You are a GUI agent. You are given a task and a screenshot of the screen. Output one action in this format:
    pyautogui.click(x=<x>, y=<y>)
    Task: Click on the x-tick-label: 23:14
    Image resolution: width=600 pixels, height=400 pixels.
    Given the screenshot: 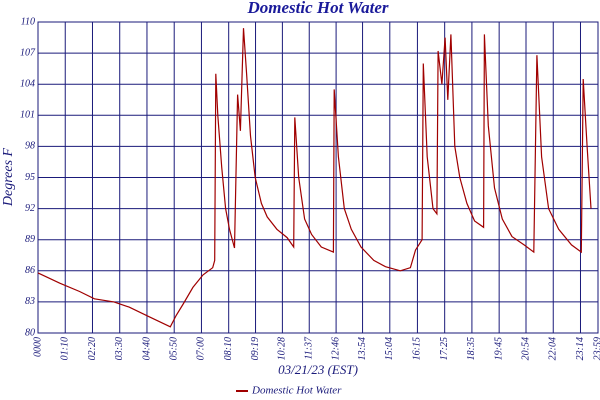 What is the action you would take?
    pyautogui.click(x=580, y=348)
    